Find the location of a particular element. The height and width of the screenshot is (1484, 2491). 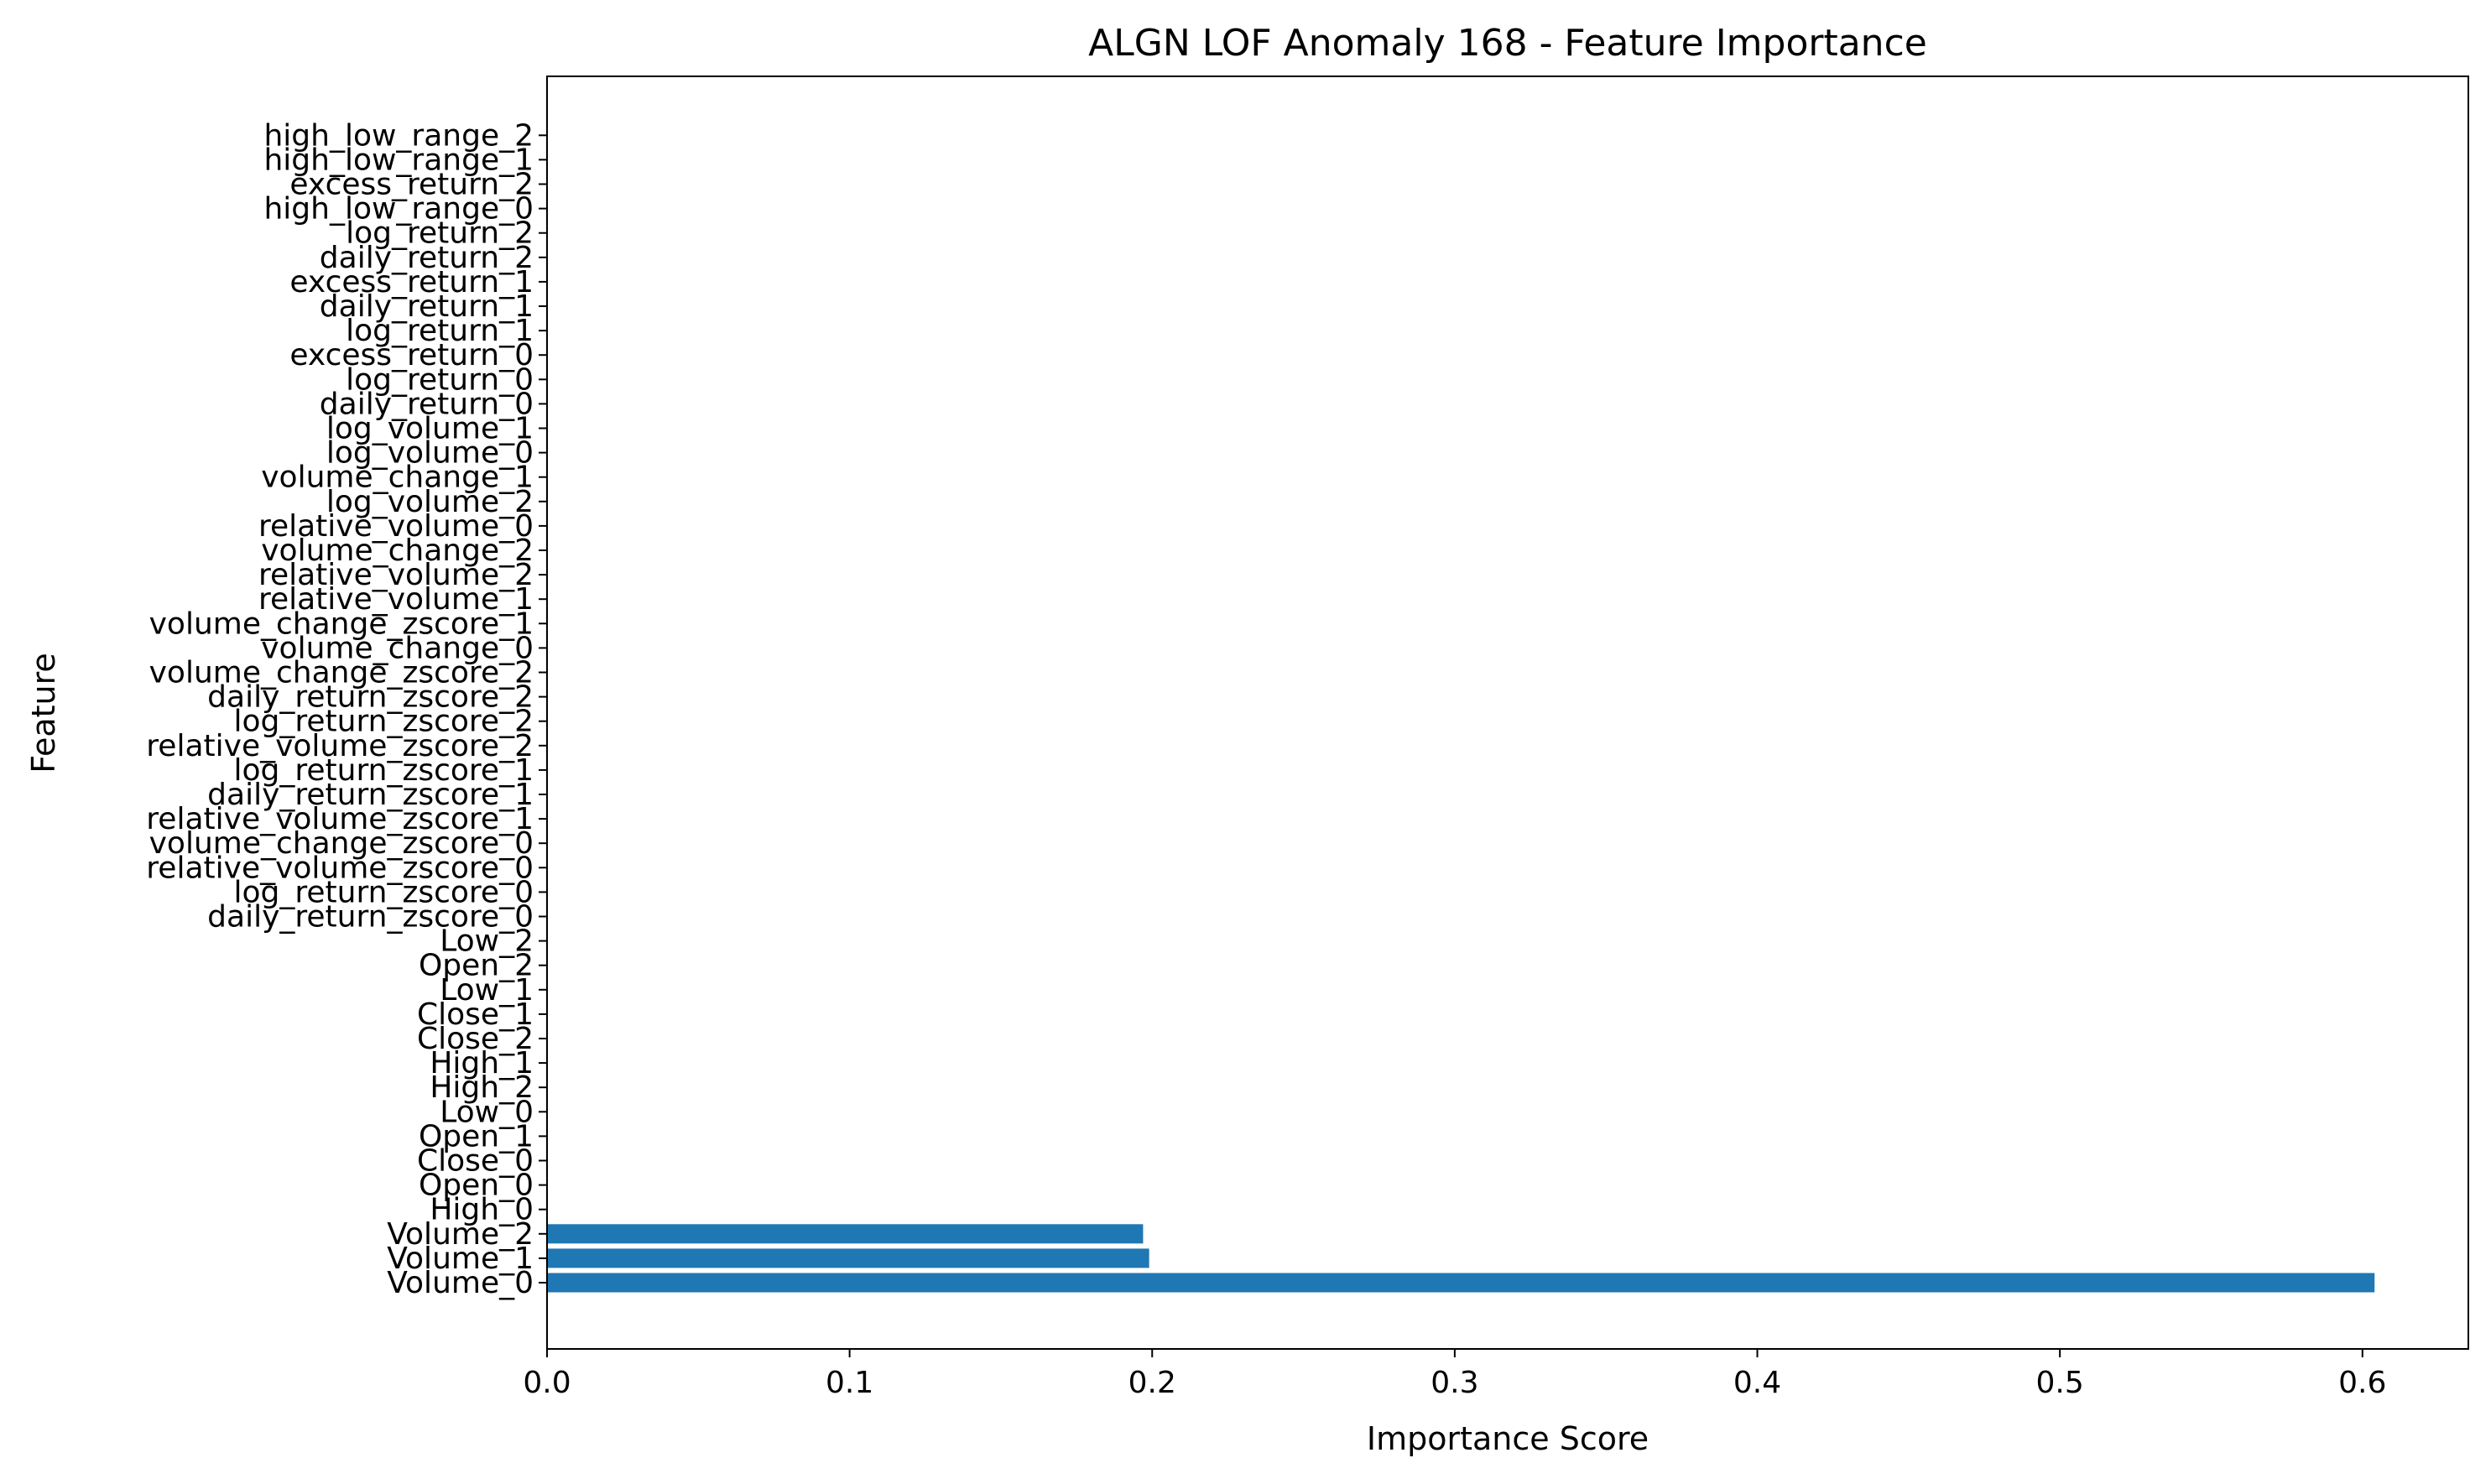

x-tick-label: 0.6 is located at coordinates (2362, 1383).